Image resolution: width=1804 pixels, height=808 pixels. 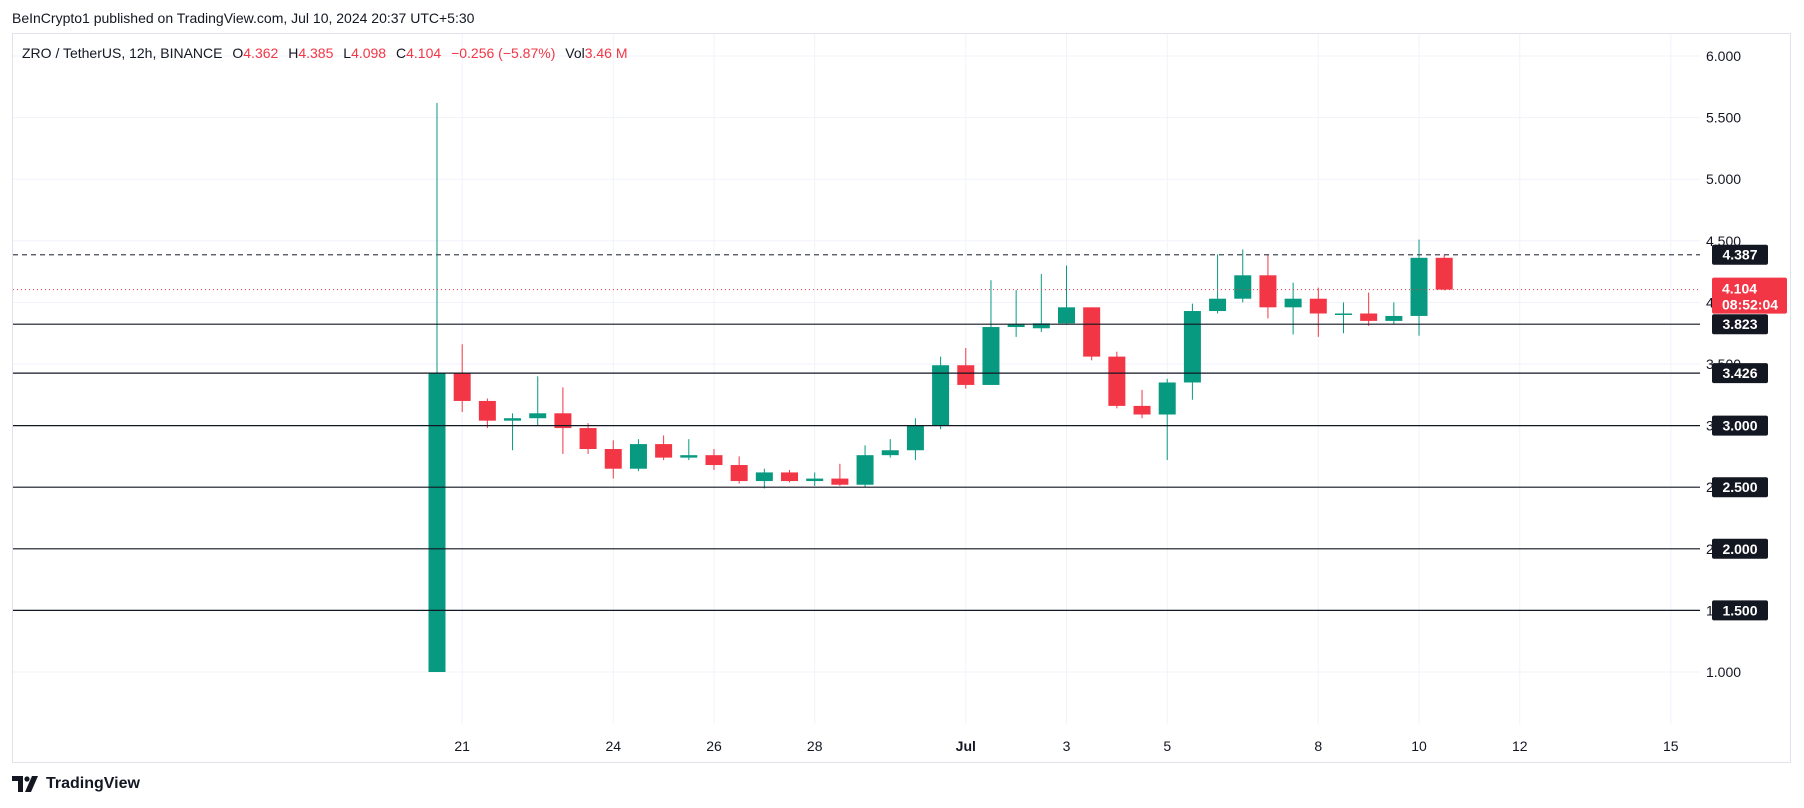 I want to click on resistance-price-label: 4.387, so click(x=1739, y=255).